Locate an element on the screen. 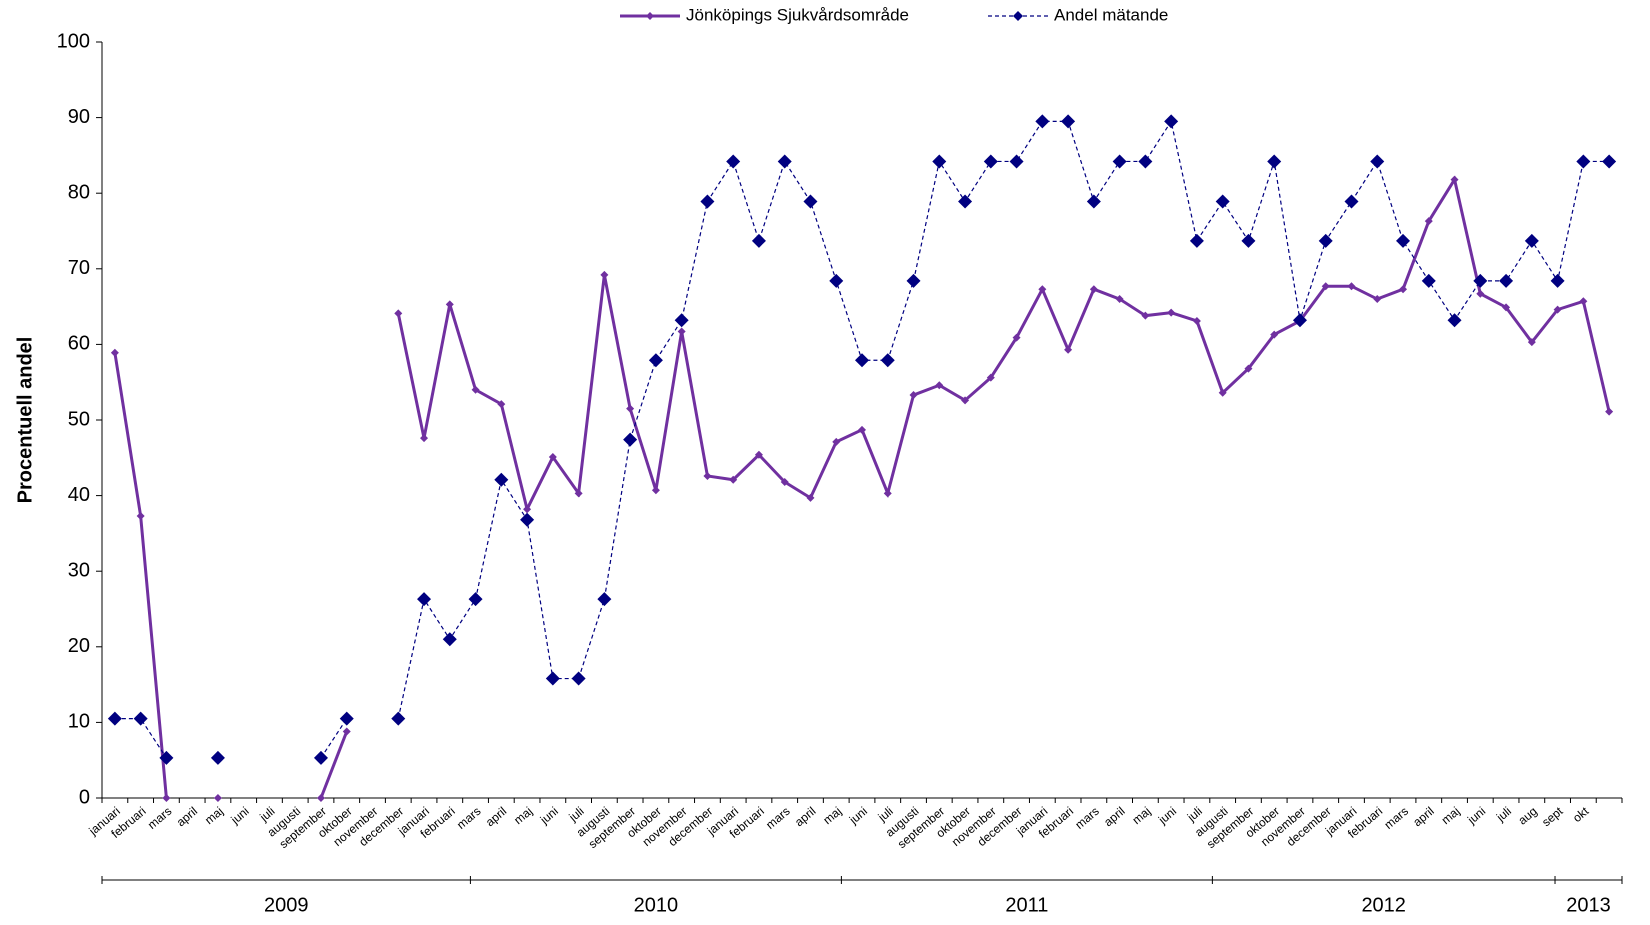 This screenshot has width=1650, height=925. legend-label: Jönköpings Sjukvårdsområde is located at coordinates (797, 14).